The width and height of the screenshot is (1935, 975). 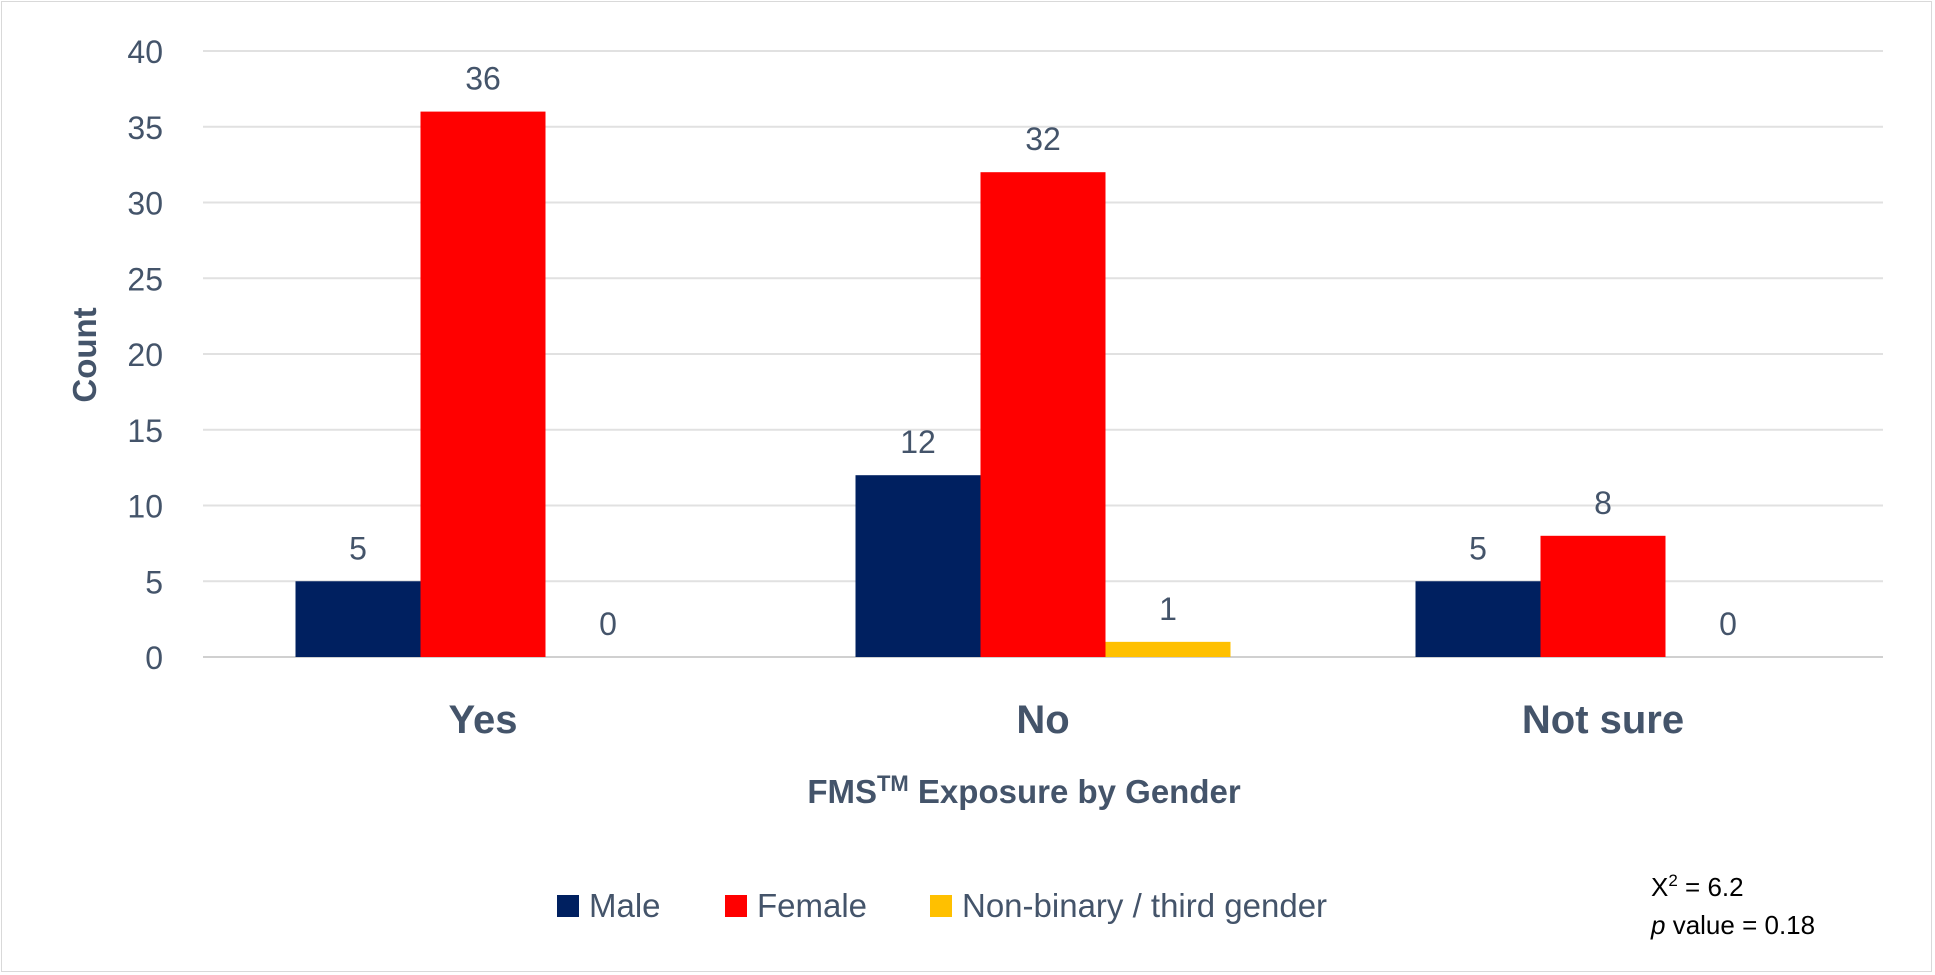 I want to click on bar-male-yes, so click(x=358, y=619).